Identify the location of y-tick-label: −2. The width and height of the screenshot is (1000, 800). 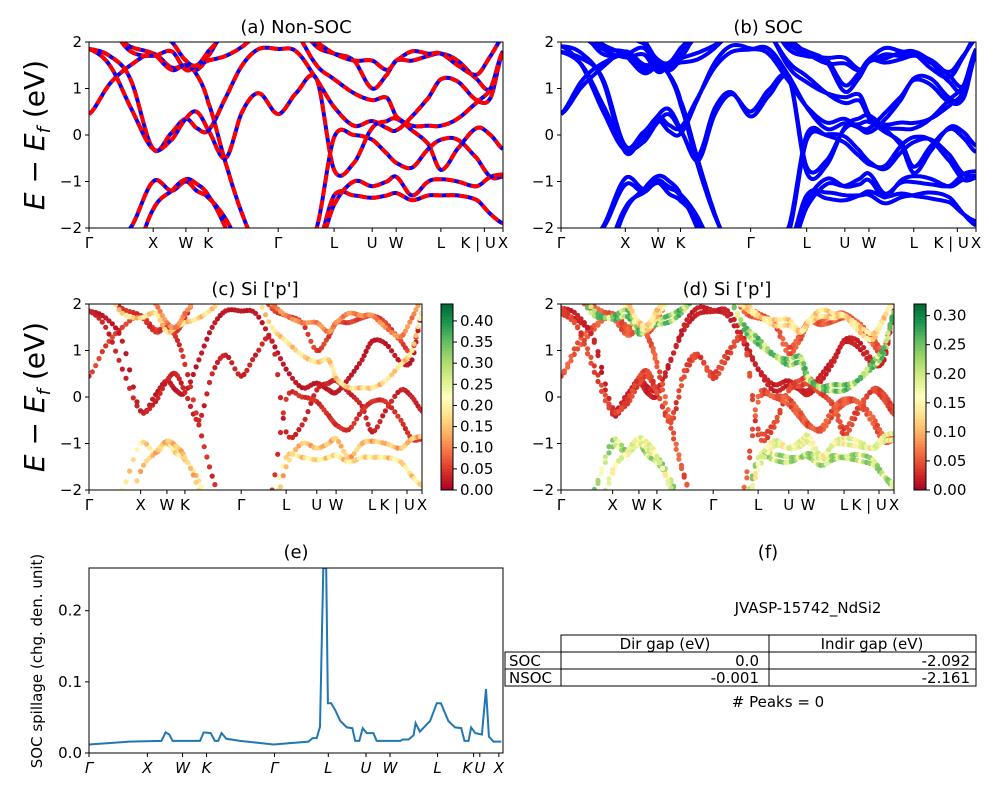
(543, 228).